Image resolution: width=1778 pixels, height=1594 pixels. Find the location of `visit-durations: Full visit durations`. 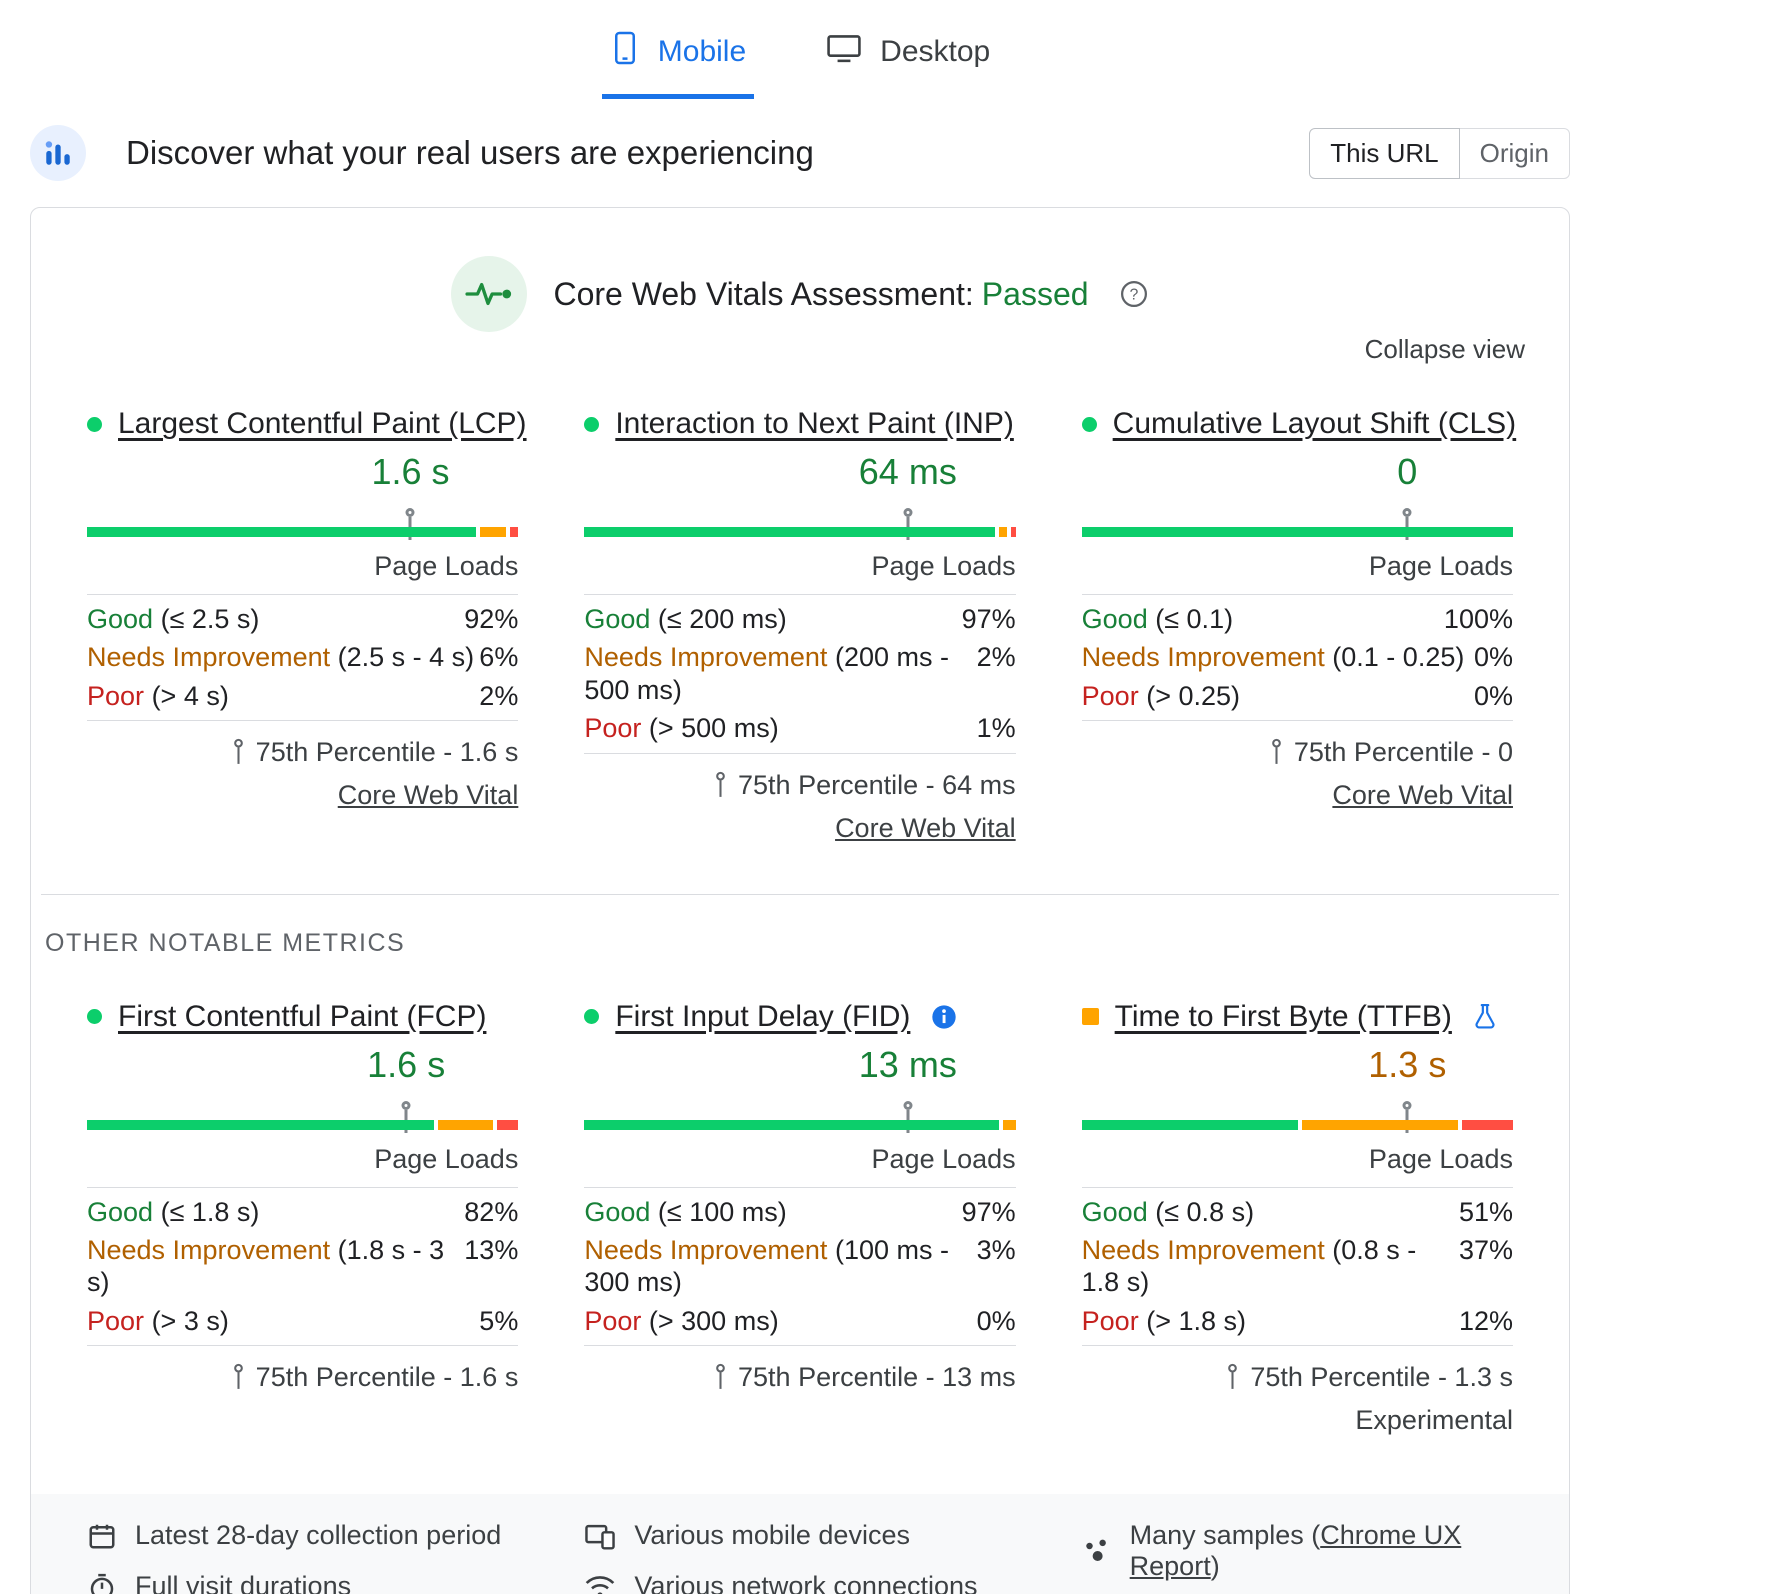

visit-durations: Full visit durations is located at coordinates (302, 1582).